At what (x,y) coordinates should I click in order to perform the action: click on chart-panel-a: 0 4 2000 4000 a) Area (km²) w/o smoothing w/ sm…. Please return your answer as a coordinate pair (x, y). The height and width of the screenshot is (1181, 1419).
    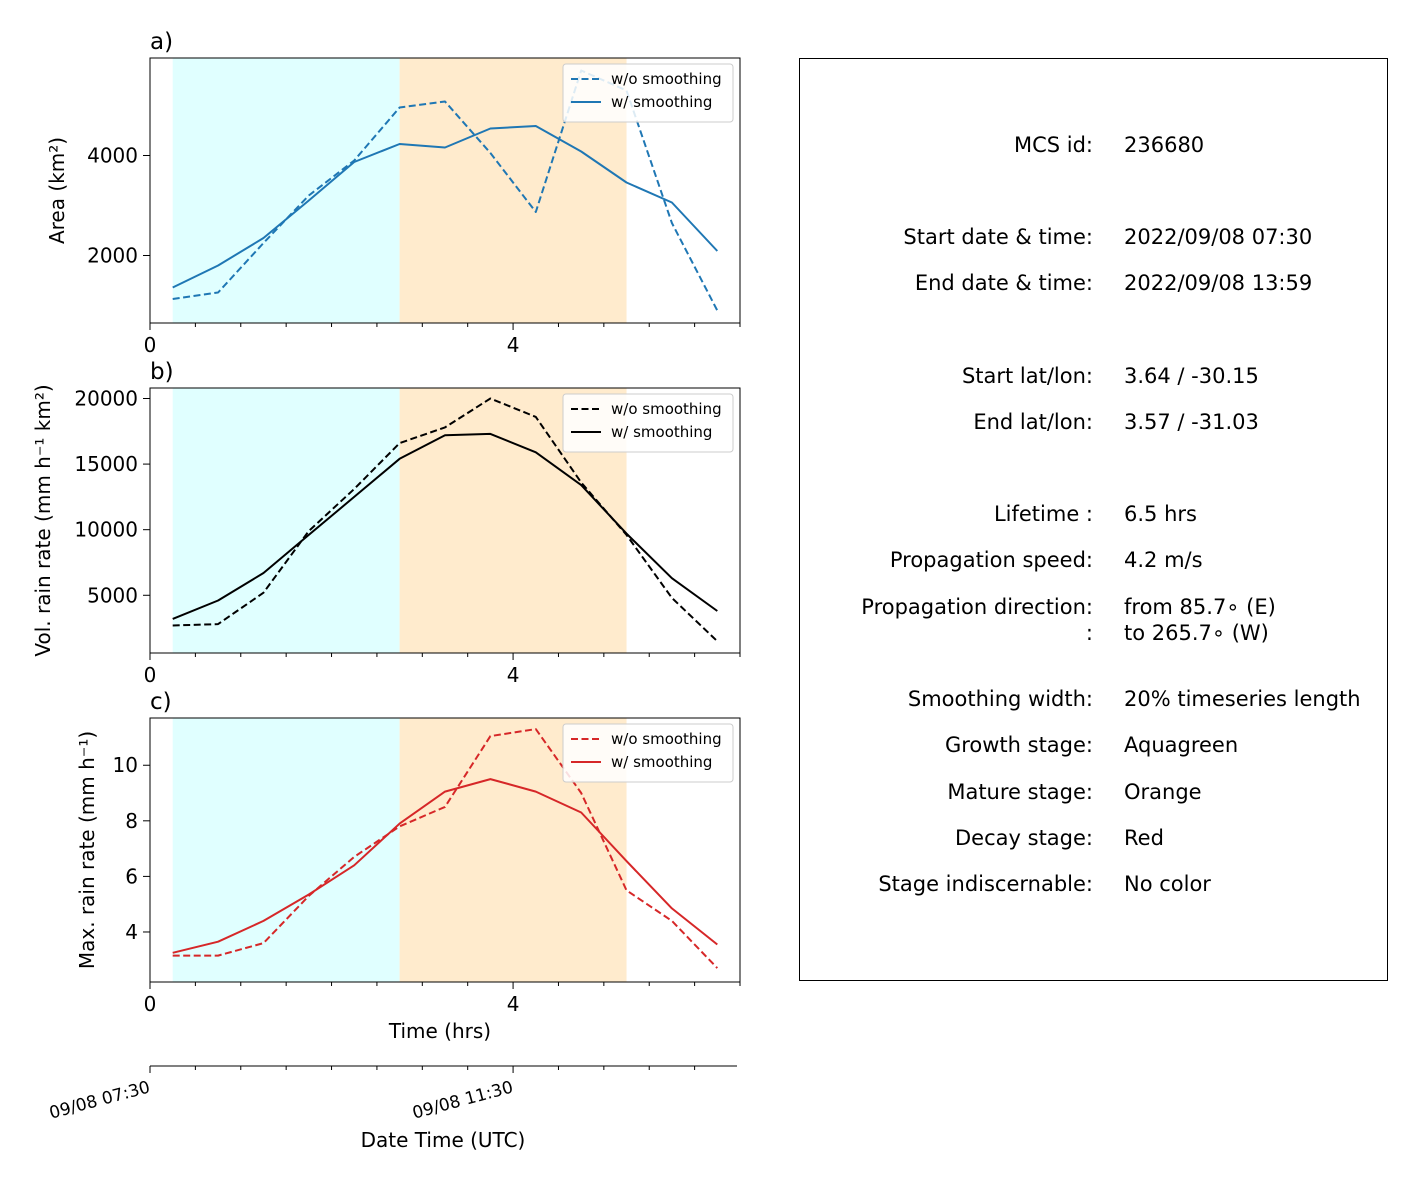
    Looking at the image, I should click on (393, 193).